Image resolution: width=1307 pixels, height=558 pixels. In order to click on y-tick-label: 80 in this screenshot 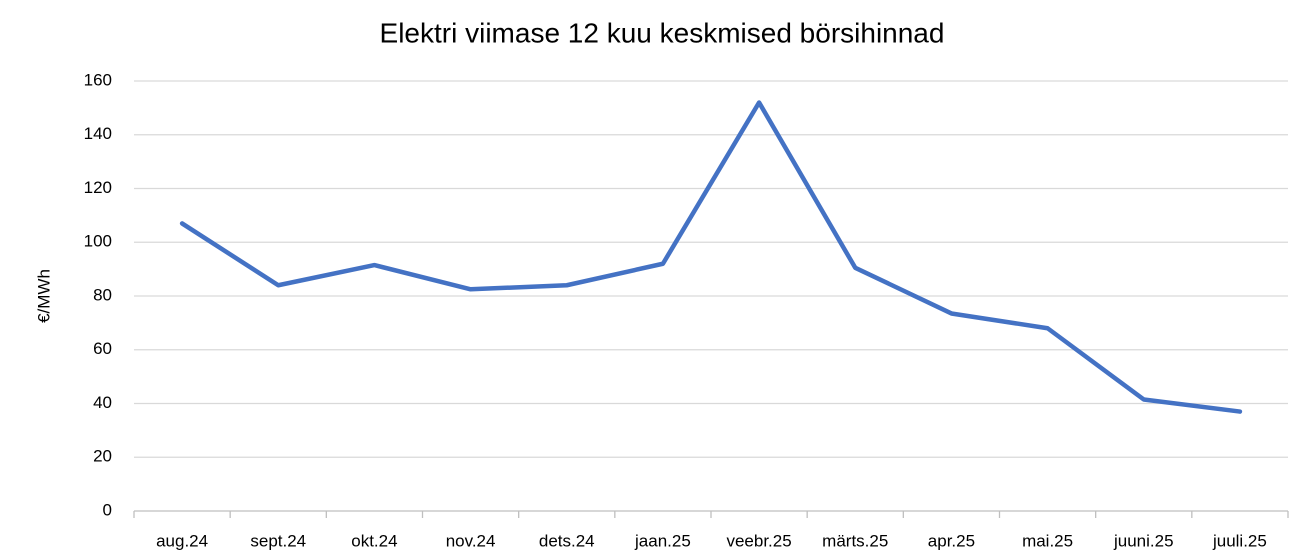, I will do `click(102, 294)`.